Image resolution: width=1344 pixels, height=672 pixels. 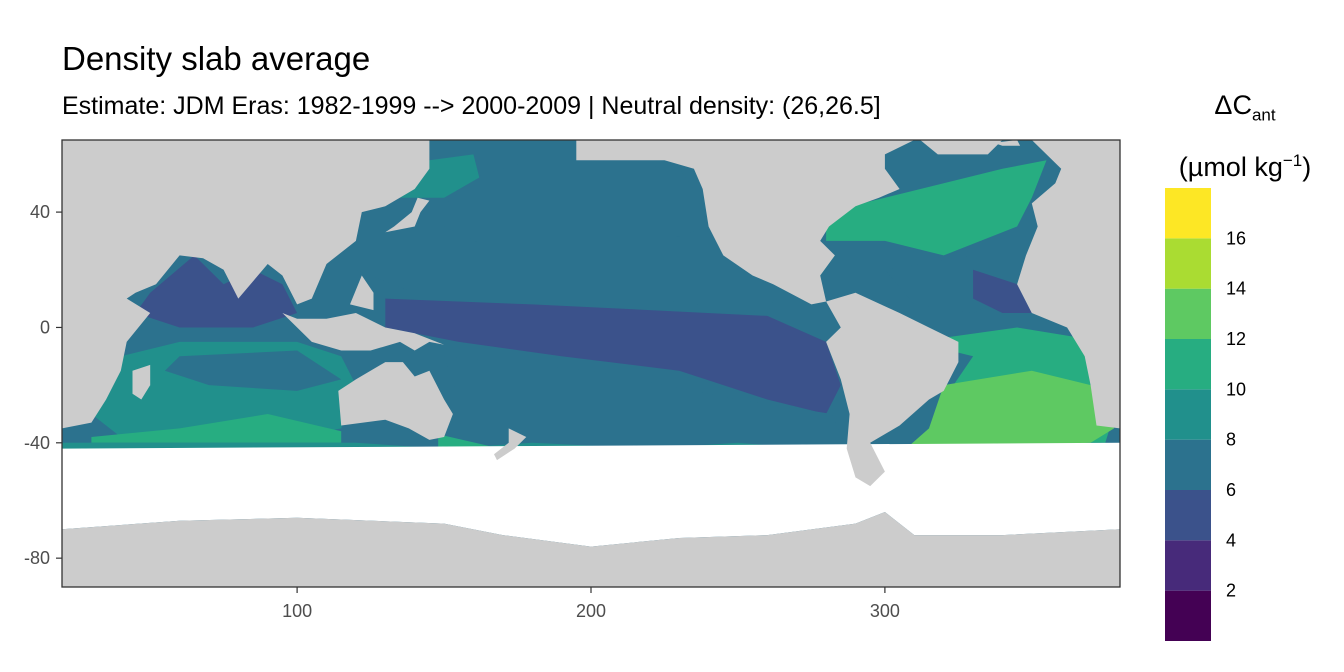 What do you see at coordinates (216, 428) in the screenshot?
I see `region-indian-south-green` at bounding box center [216, 428].